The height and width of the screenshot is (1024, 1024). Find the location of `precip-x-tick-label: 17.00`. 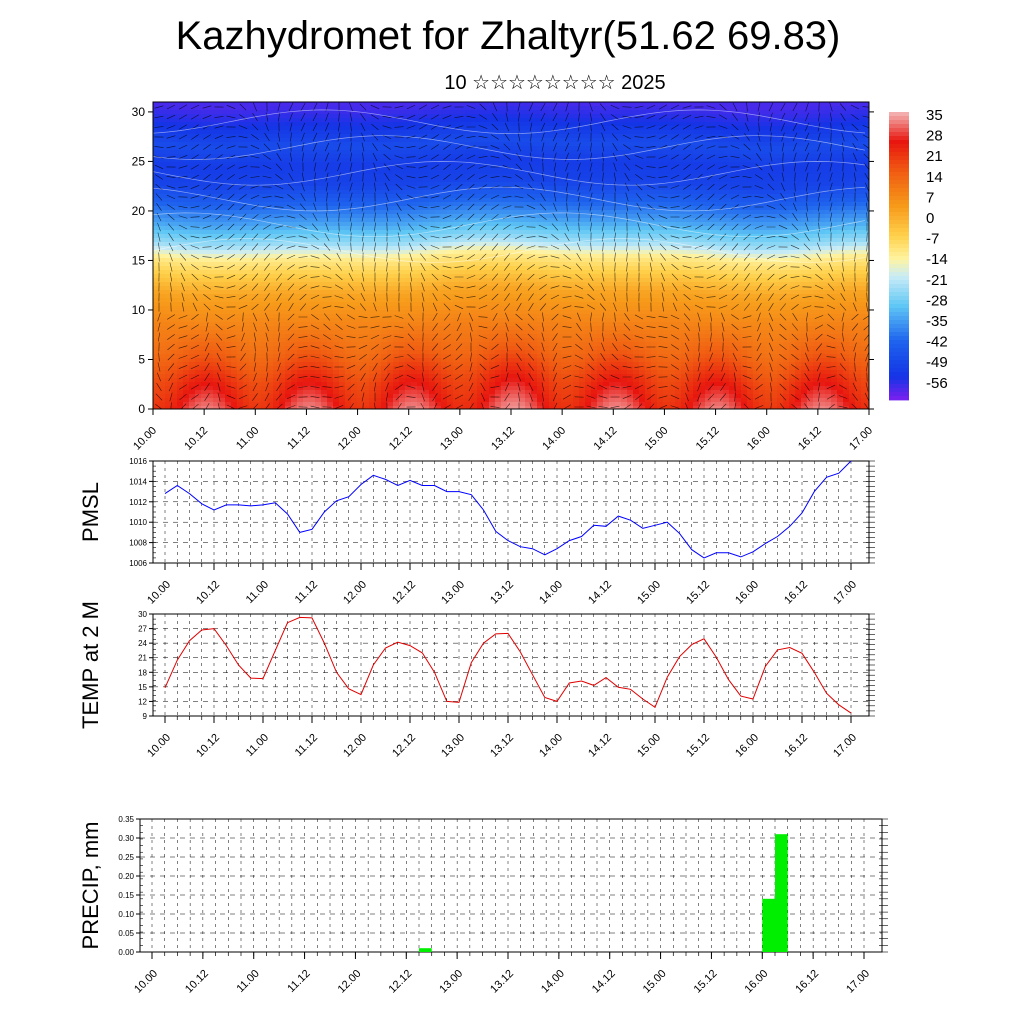

precip-x-tick-label: 17.00 is located at coordinates (858, 982).